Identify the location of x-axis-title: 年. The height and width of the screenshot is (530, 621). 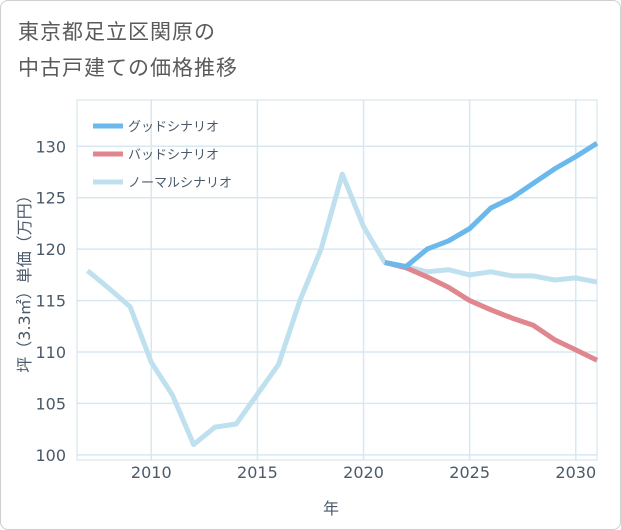
(331, 508).